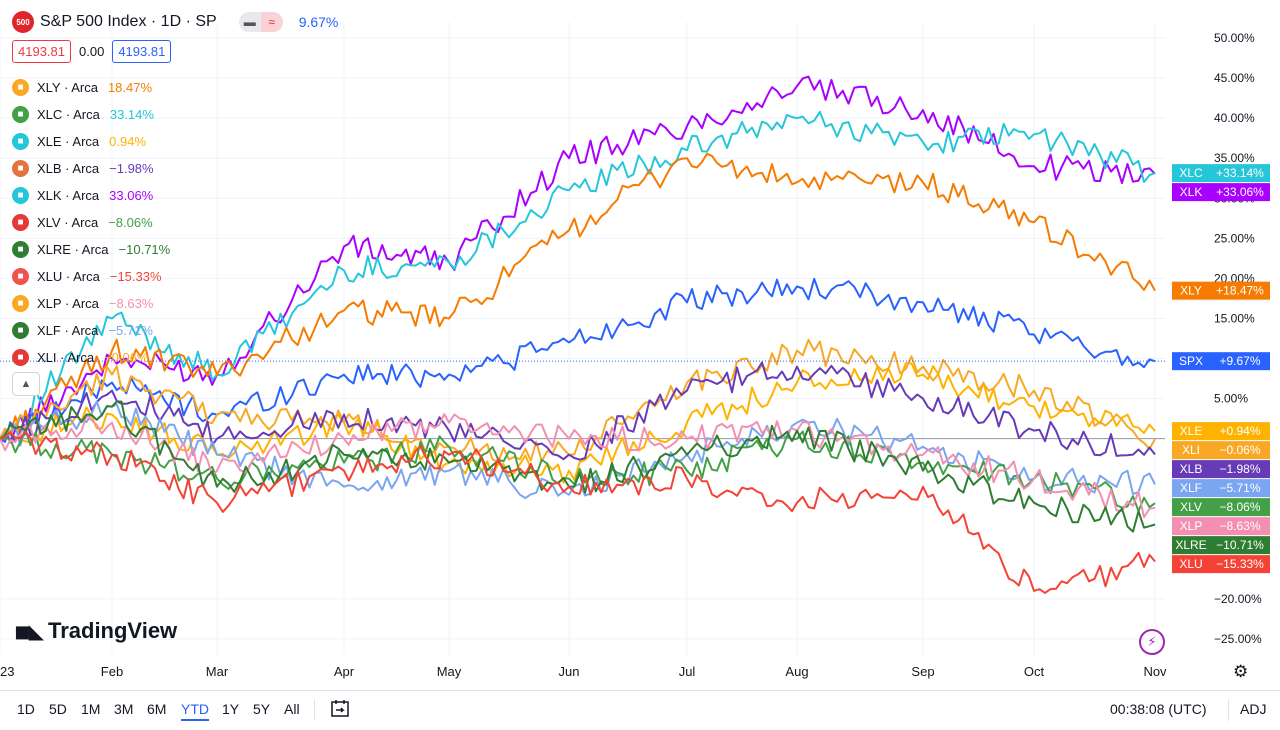  Describe the element at coordinates (91, 709) in the screenshot. I see `range-button-1m: 1M` at that location.